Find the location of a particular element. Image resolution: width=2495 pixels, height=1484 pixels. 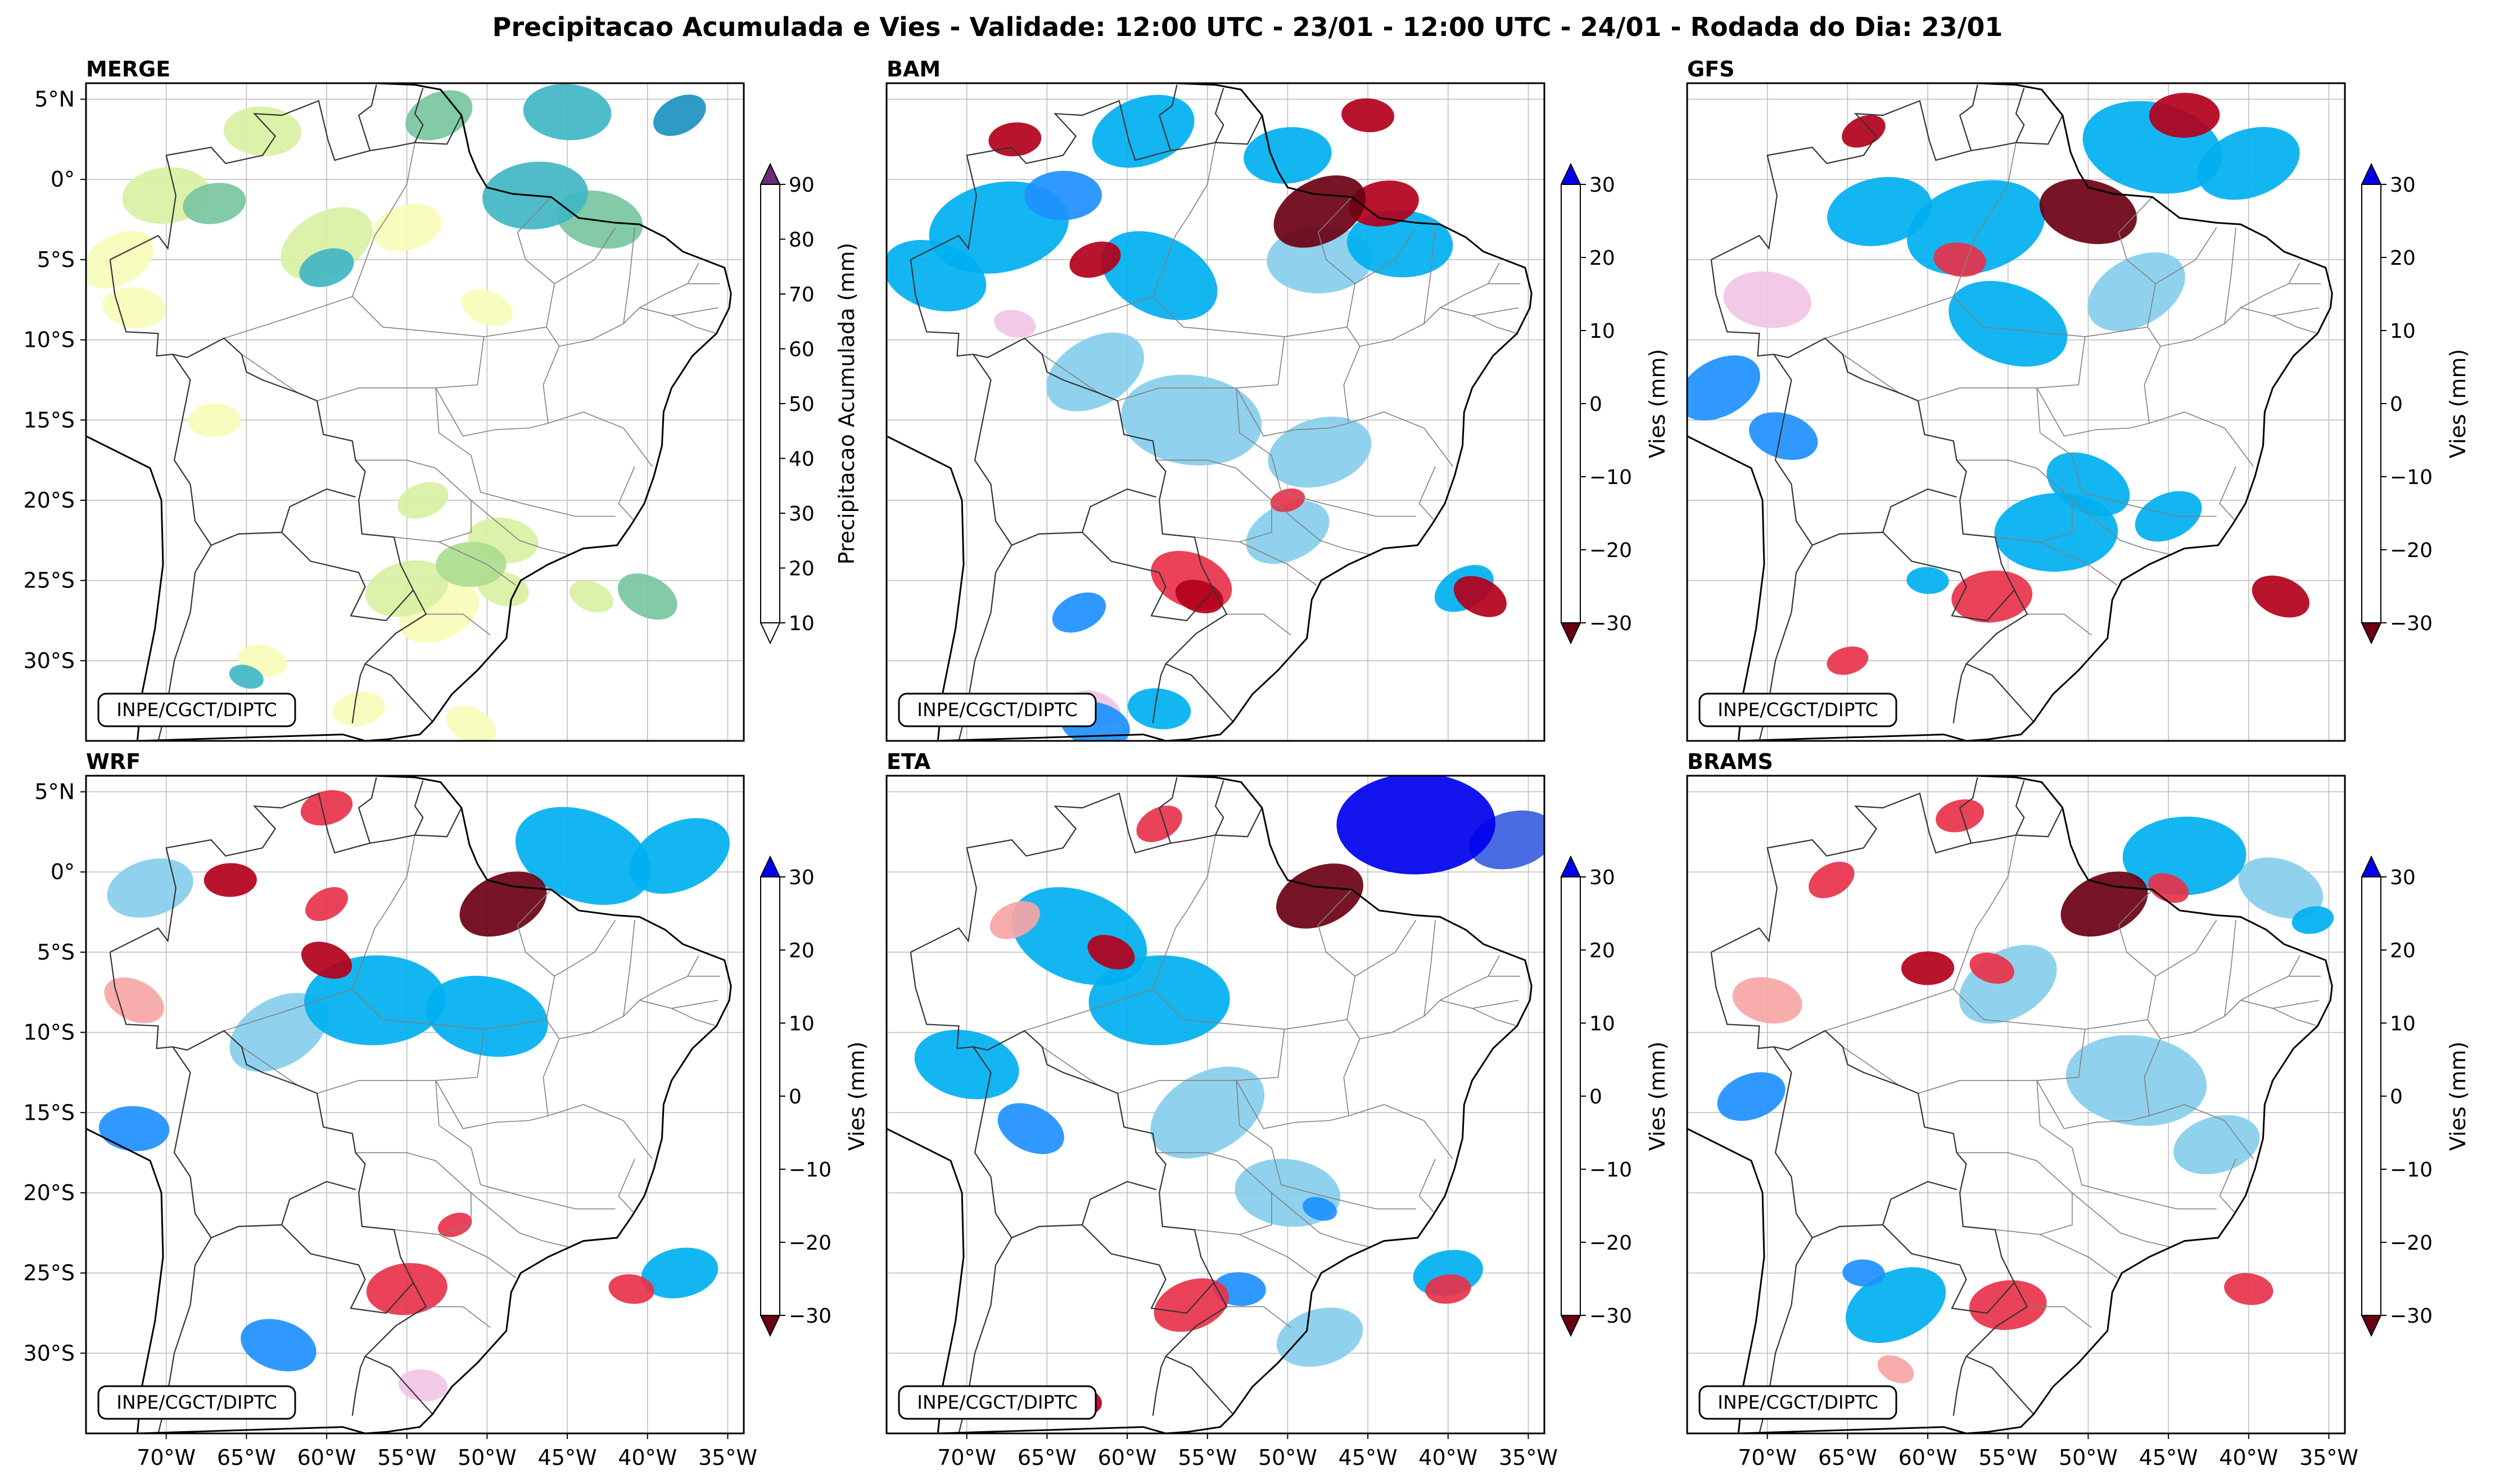

map-area is located at coordinates (415, 412).